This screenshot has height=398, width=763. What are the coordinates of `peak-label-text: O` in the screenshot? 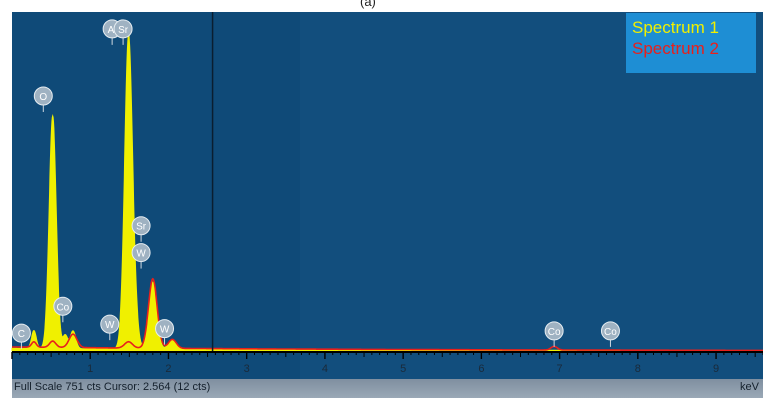 It's located at (43, 97).